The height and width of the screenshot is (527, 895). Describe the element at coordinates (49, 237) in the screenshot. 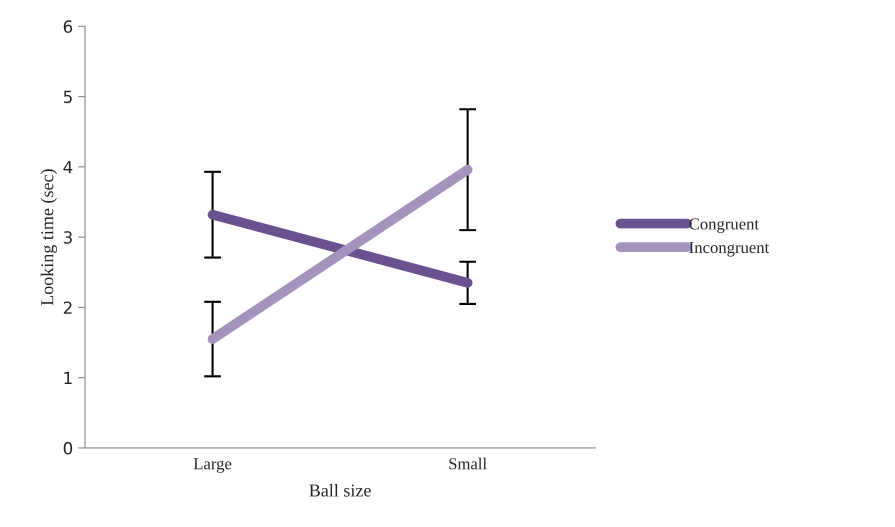

I see `y-axis-title: Looking time (sec)` at that location.